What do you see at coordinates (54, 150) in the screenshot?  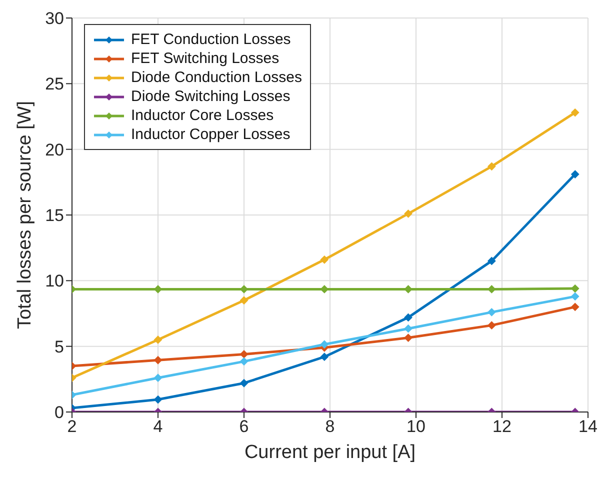 I see `y-tick-label: 20` at bounding box center [54, 150].